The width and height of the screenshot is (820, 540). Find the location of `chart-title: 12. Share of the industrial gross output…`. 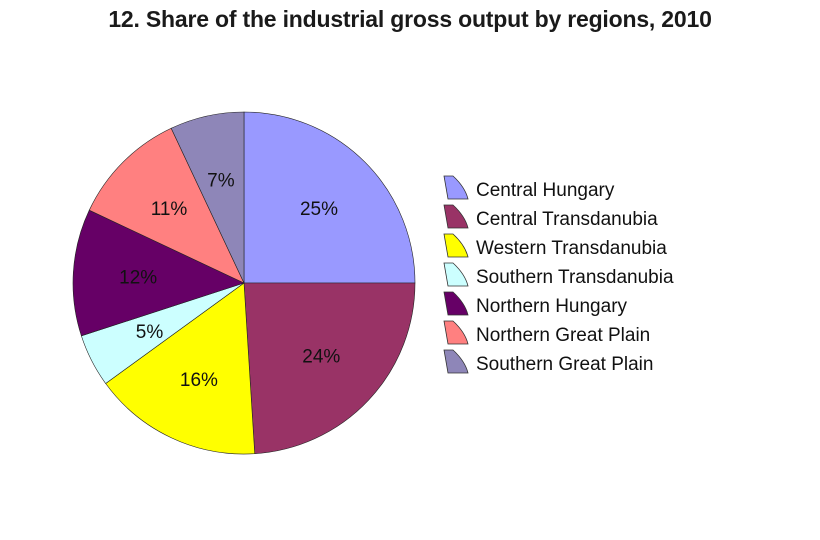

chart-title: 12. Share of the industrial gross output… is located at coordinates (410, 19).